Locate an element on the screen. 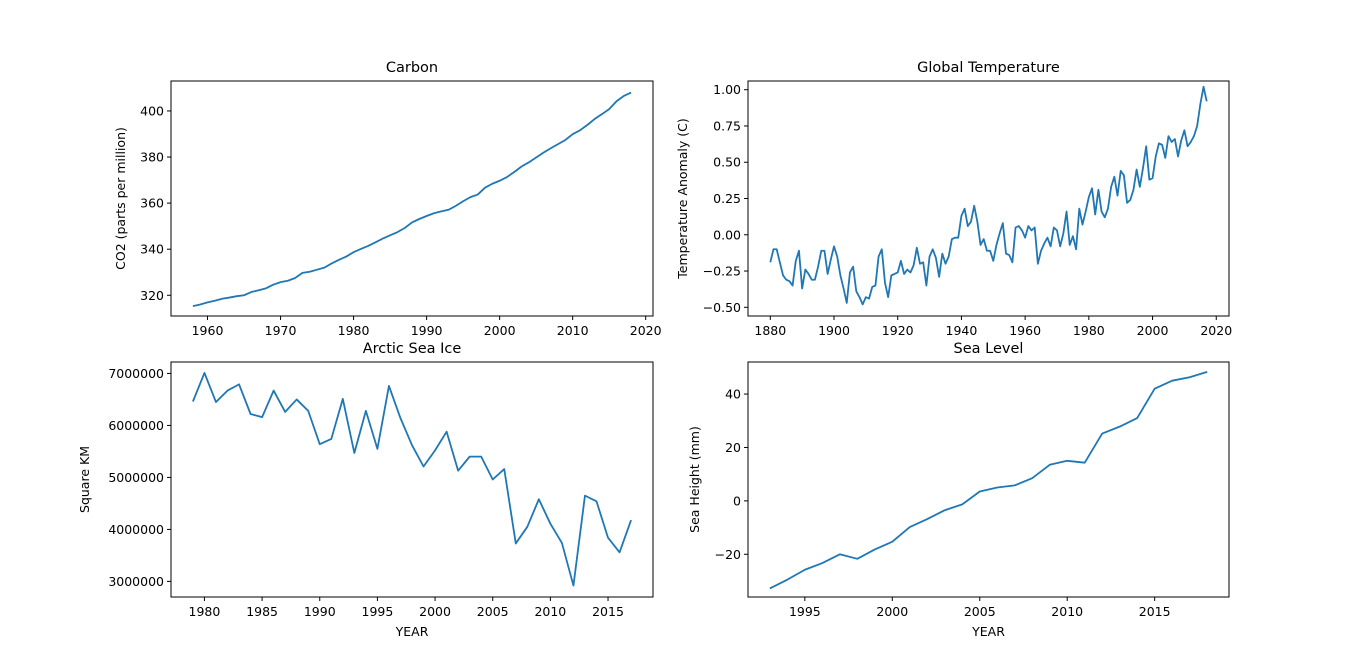  x-tick-label: 1985 is located at coordinates (262, 611).